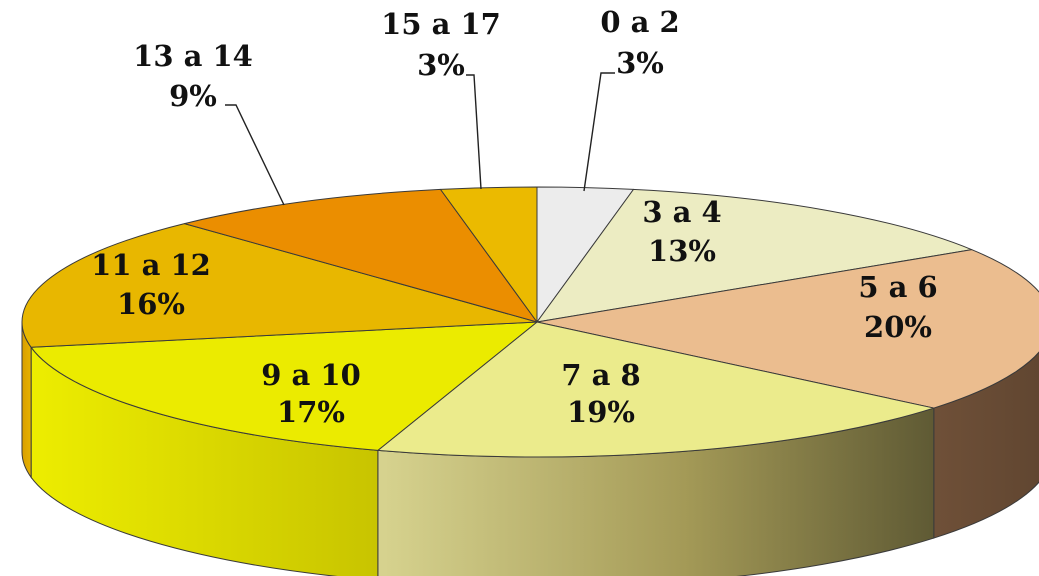  I want to click on slice-percent-label: 16%, so click(151, 304).